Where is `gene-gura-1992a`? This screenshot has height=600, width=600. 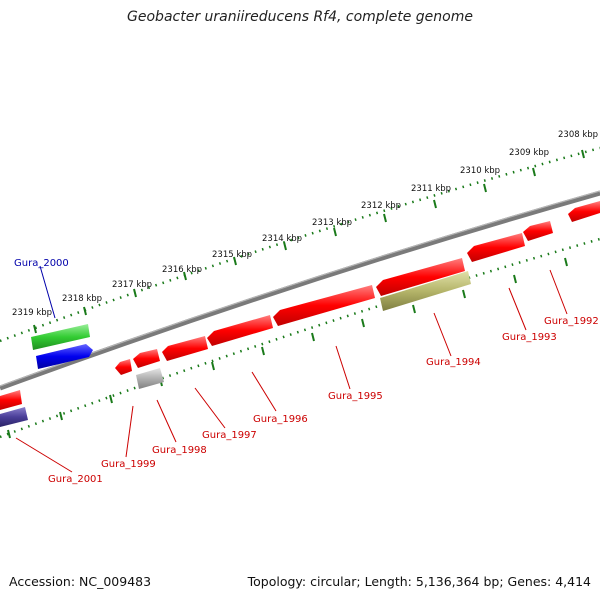 gene-gura-1992a is located at coordinates (538, 231).